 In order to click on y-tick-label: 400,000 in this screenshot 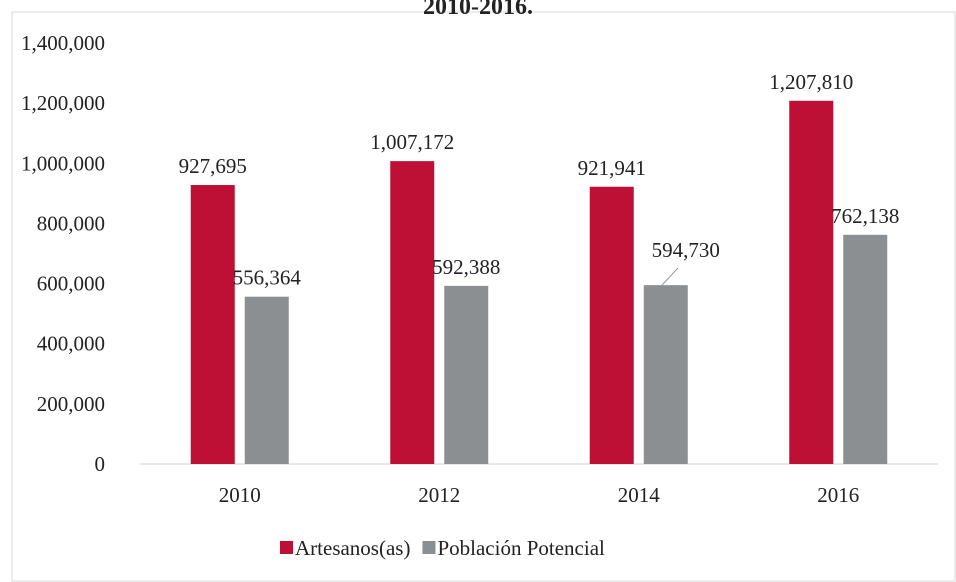, I will do `click(71, 344)`.